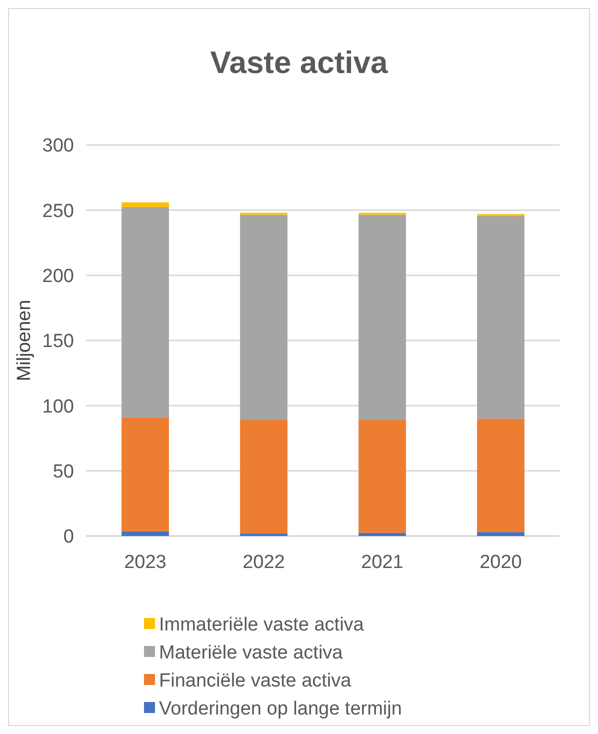  What do you see at coordinates (251, 653) in the screenshot?
I see `legend-label: Materiële vaste activa` at bounding box center [251, 653].